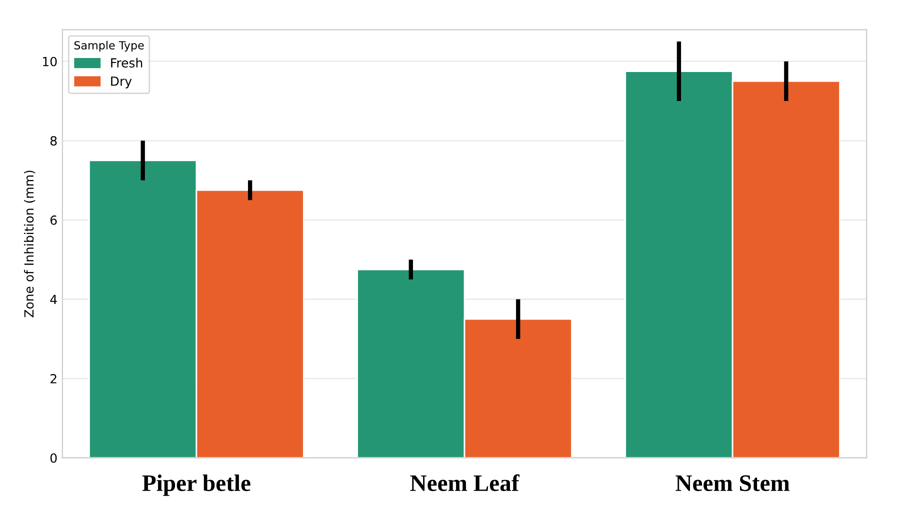  What do you see at coordinates (50, 61) in the screenshot?
I see `y-tick-label: 10` at bounding box center [50, 61].